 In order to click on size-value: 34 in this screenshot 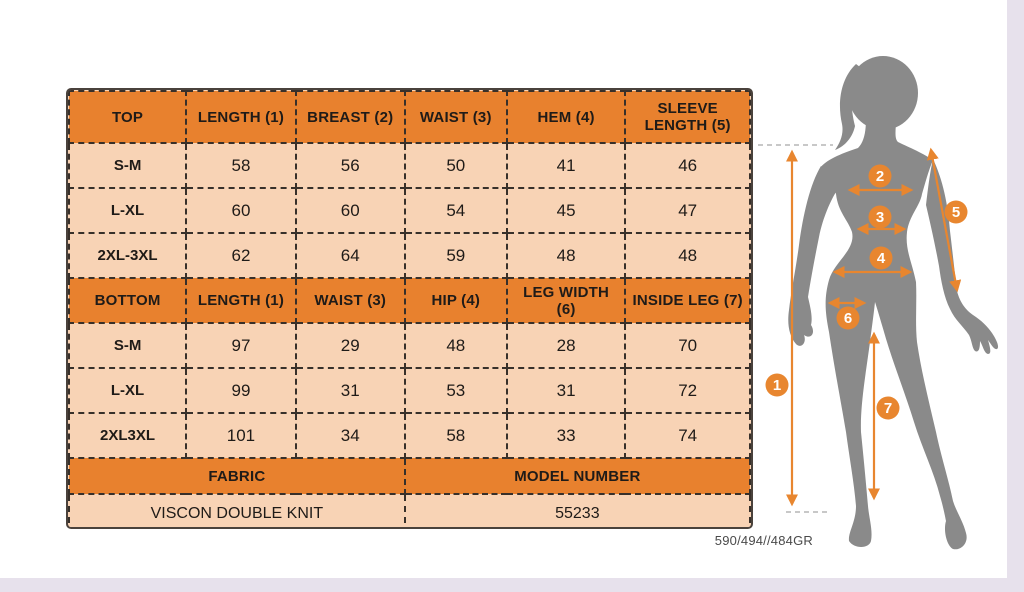, I will do `click(350, 435)`.